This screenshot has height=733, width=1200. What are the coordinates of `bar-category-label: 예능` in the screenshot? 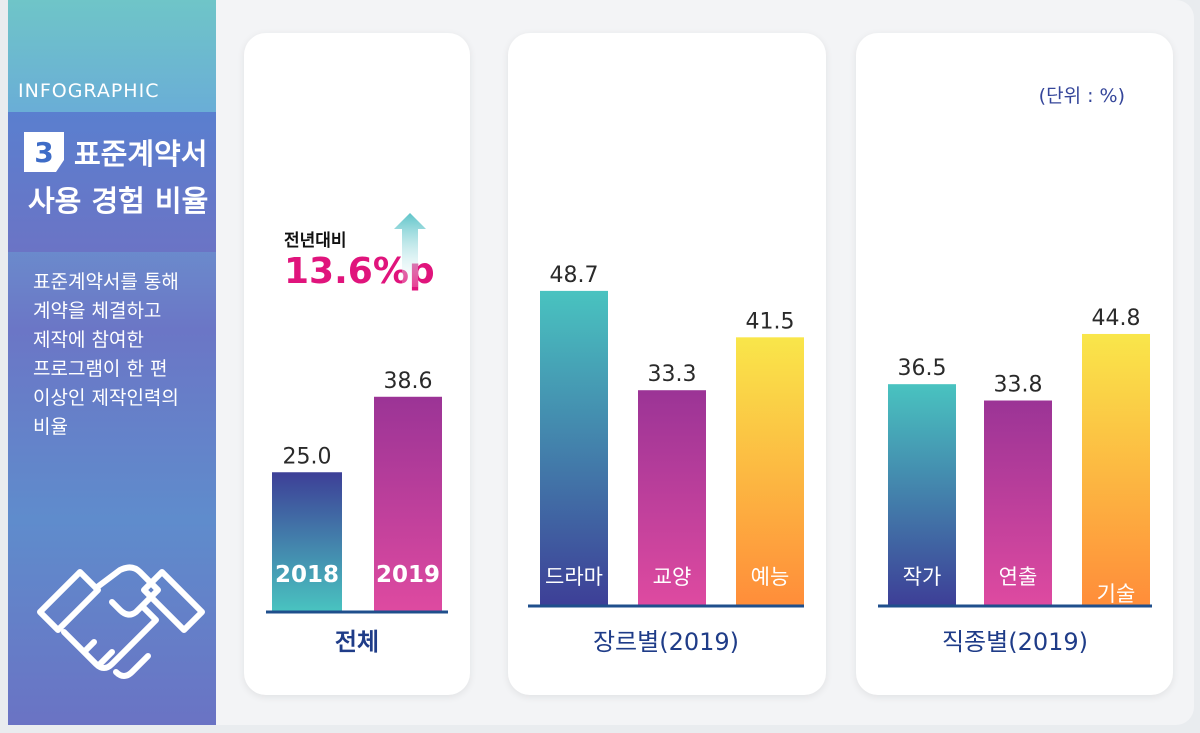 It's located at (770, 577).